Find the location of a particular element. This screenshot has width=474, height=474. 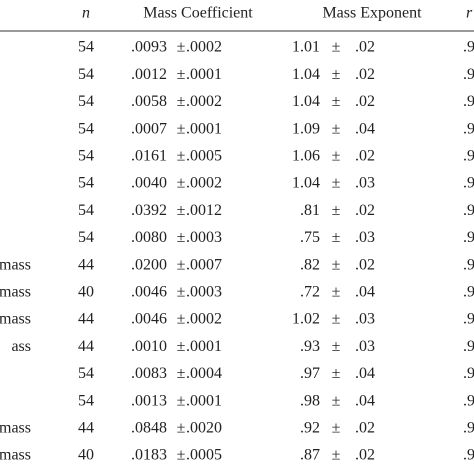

column-header: n is located at coordinates (86, 13).